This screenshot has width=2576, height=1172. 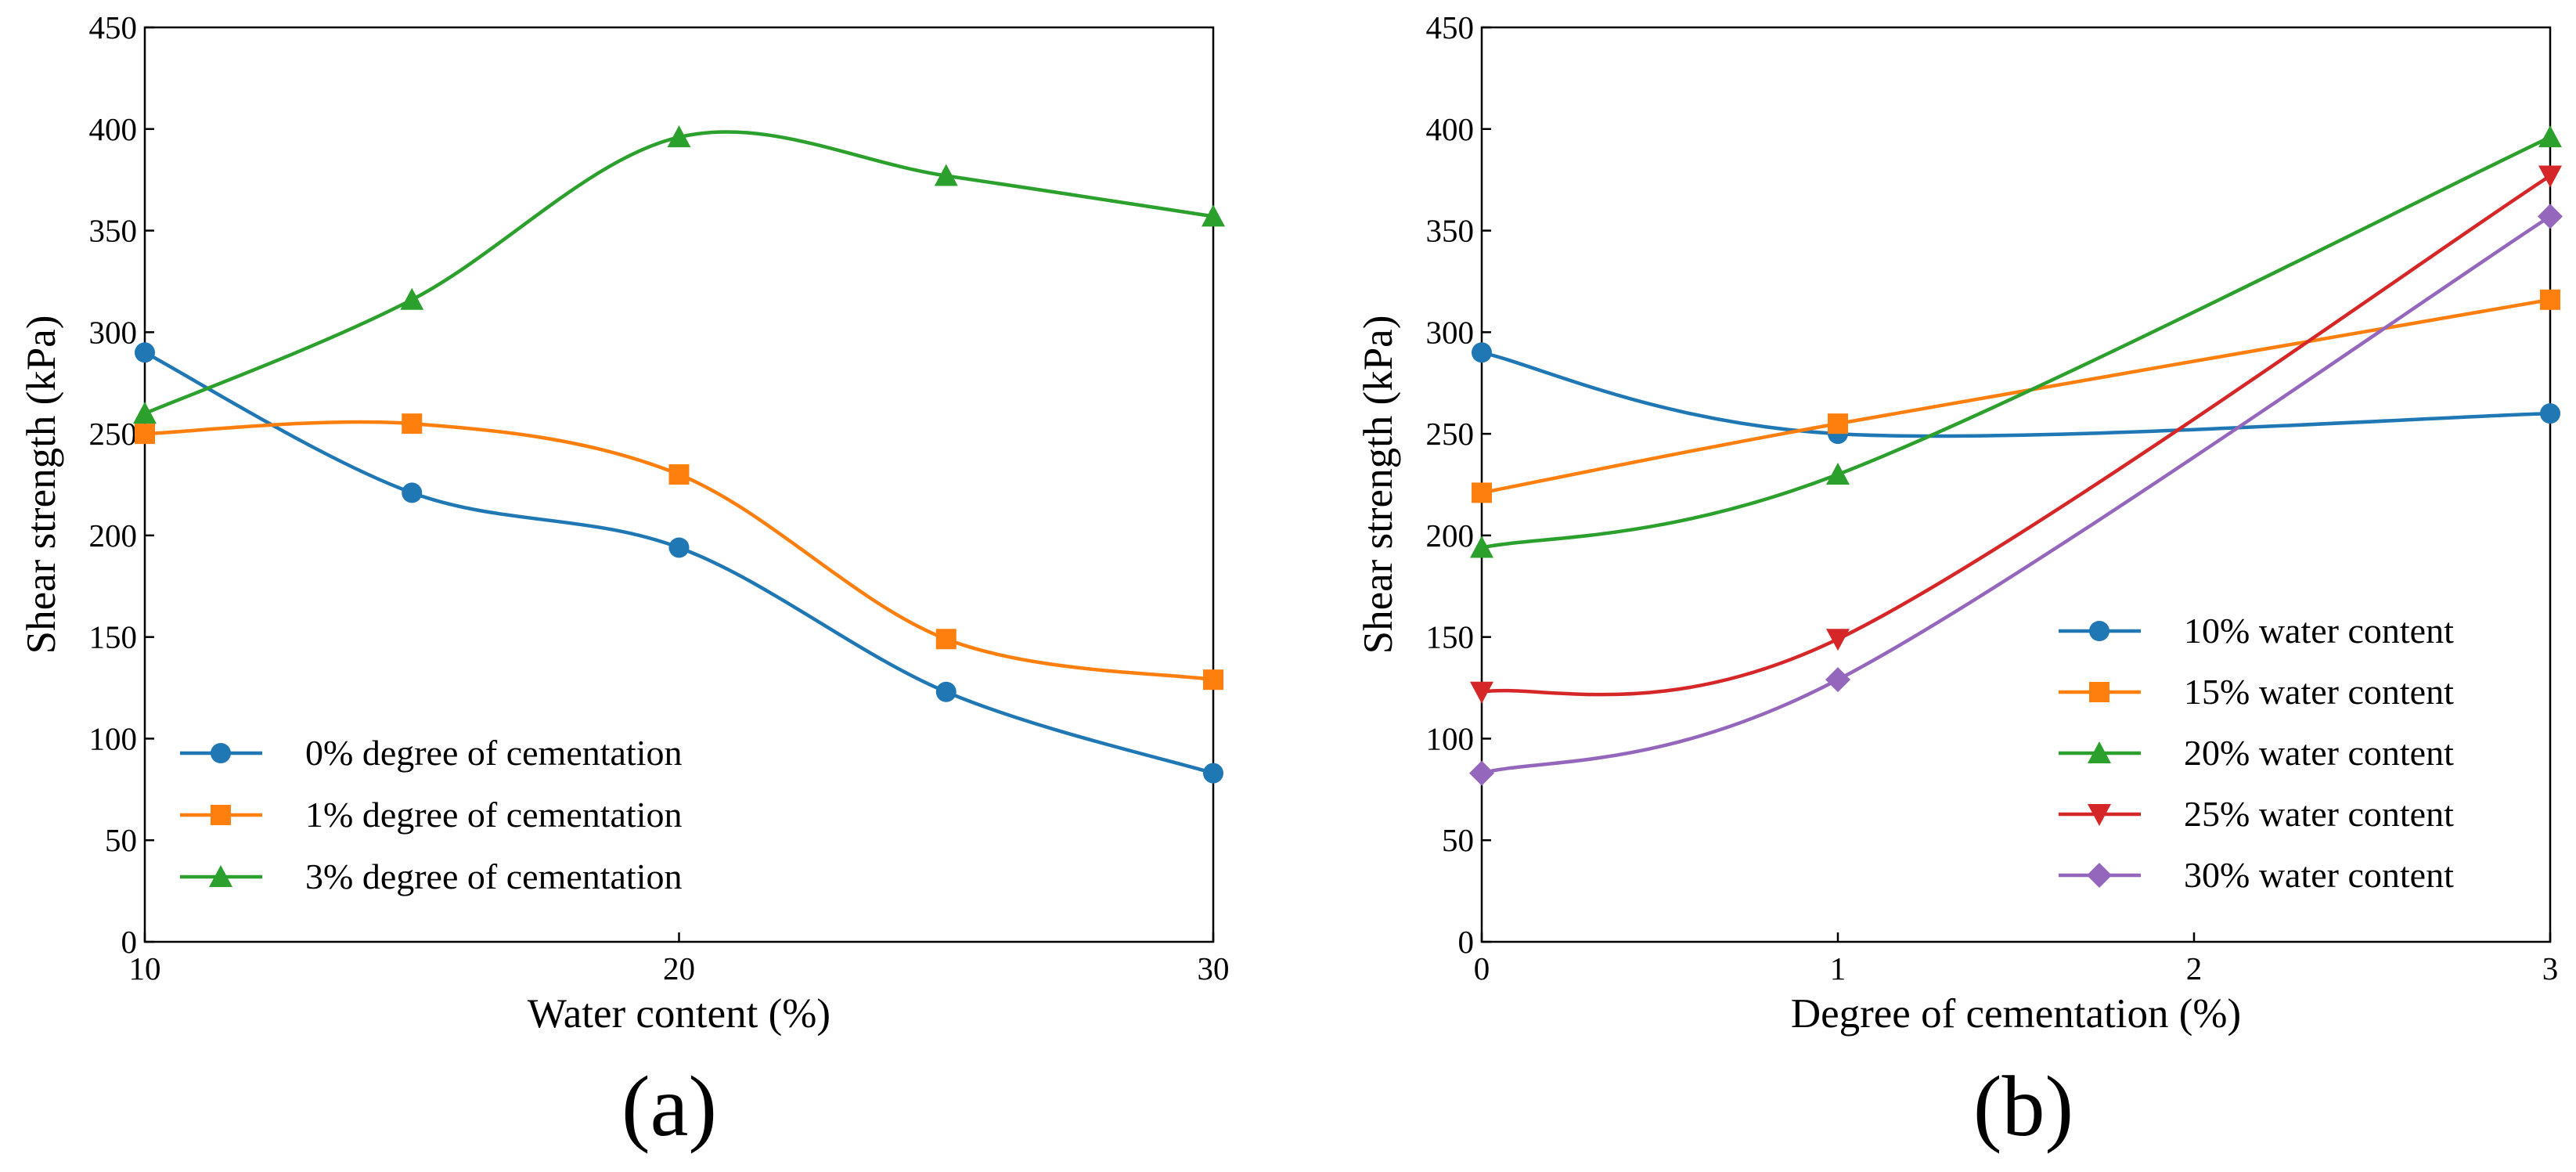 What do you see at coordinates (1450, 129) in the screenshot?
I see `chart-b-ytick-label: 400` at bounding box center [1450, 129].